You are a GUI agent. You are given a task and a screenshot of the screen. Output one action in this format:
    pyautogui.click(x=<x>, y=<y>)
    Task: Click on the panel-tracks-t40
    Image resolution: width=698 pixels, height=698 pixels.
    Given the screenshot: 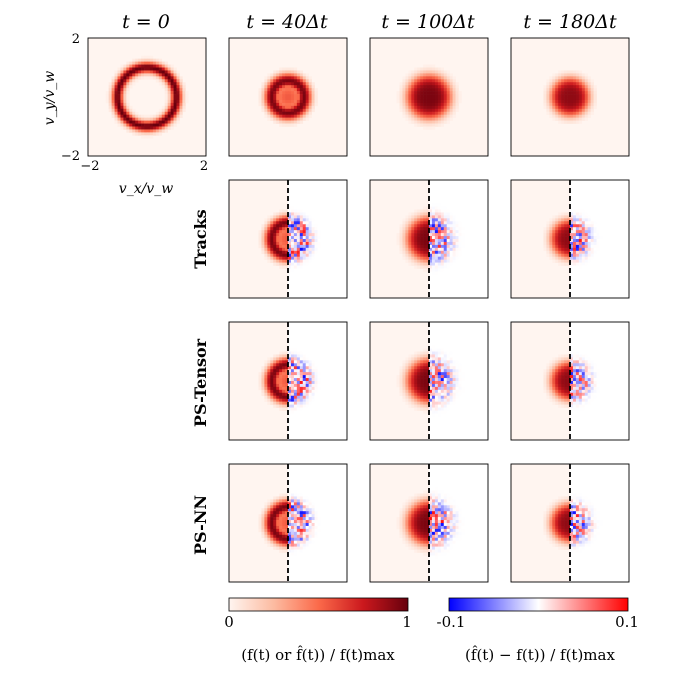 What is the action you would take?
    pyautogui.click(x=288, y=239)
    